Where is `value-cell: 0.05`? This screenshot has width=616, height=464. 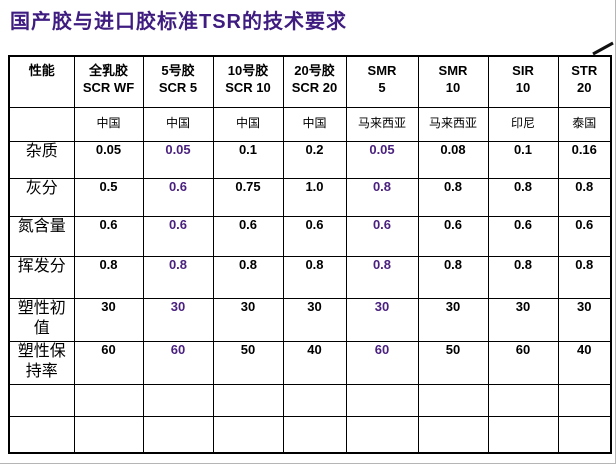 value-cell: 0.05 is located at coordinates (108, 159).